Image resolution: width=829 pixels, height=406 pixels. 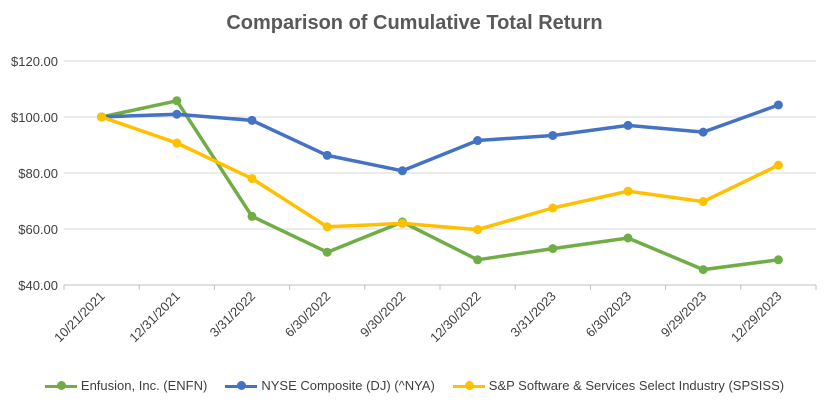 What do you see at coordinates (38, 229) in the screenshot?
I see `y-tick-label: $60.00` at bounding box center [38, 229].